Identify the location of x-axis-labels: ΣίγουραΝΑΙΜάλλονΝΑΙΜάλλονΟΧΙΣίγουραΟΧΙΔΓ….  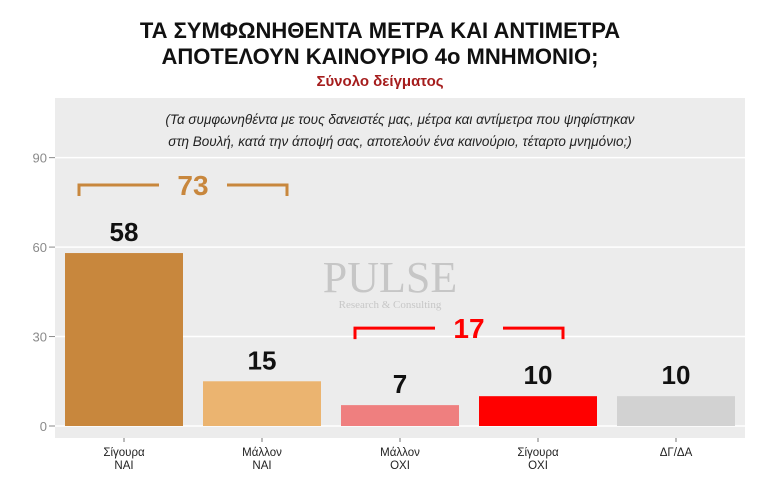
(398, 455).